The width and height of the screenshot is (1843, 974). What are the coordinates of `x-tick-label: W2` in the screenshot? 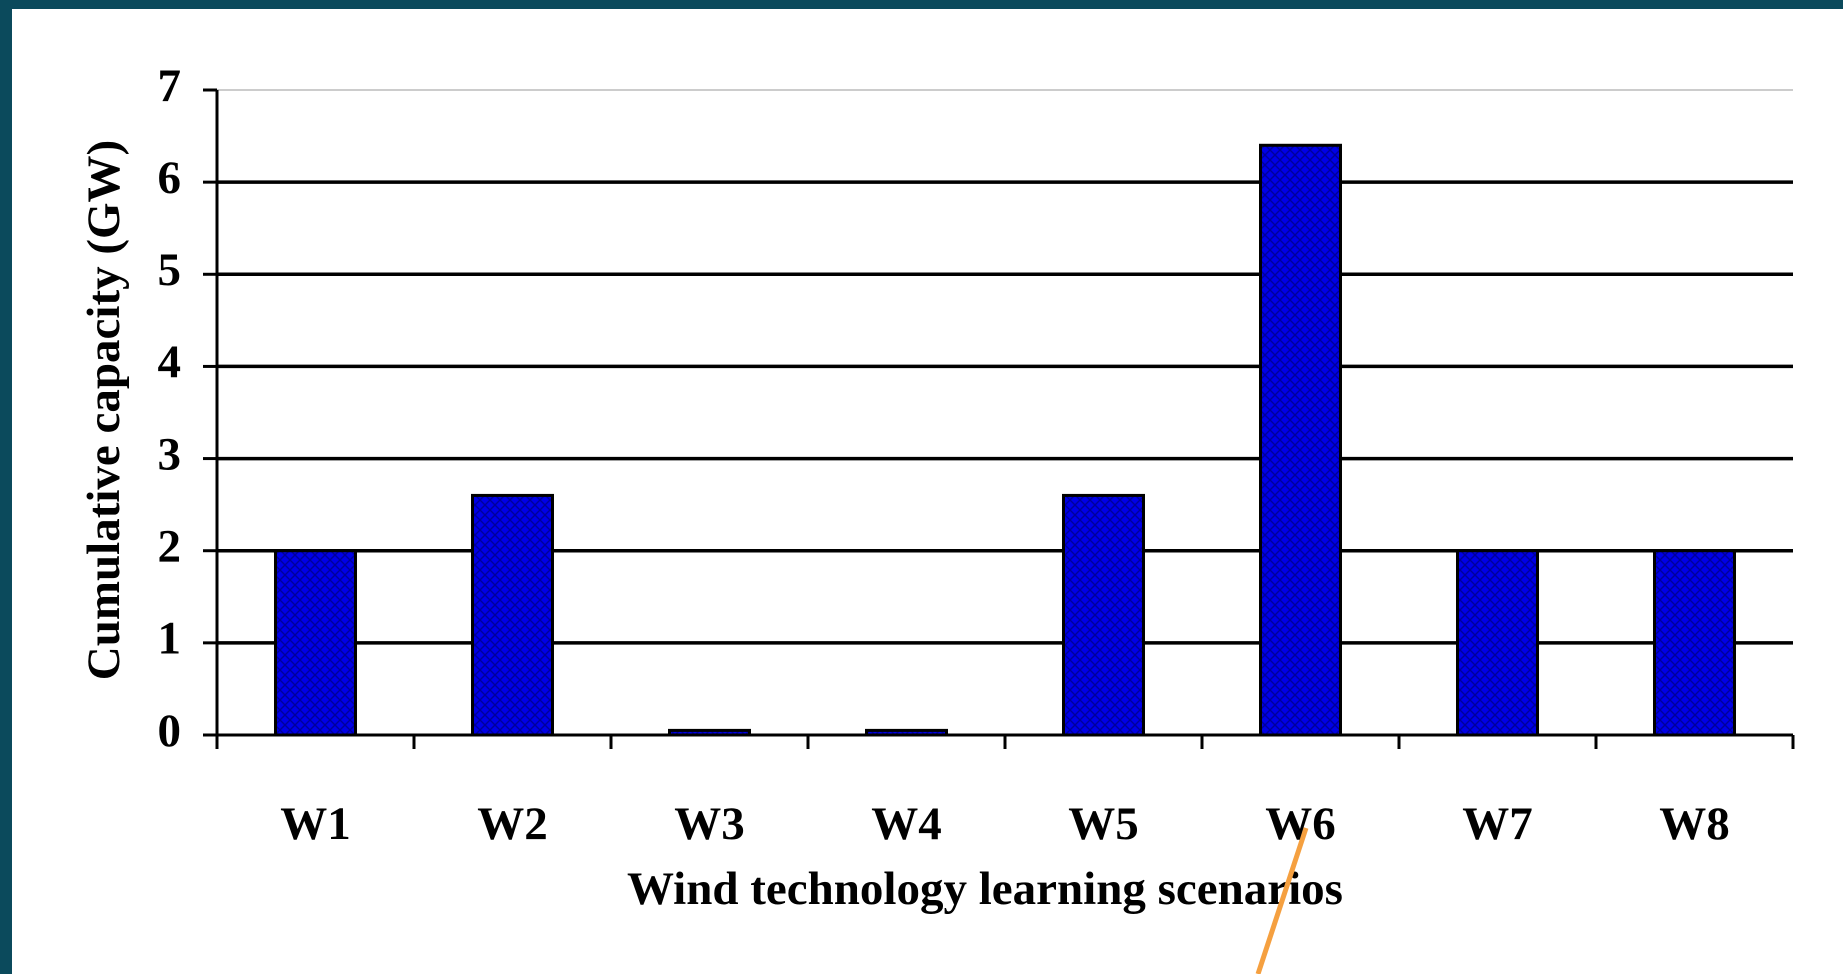 It's located at (512, 824).